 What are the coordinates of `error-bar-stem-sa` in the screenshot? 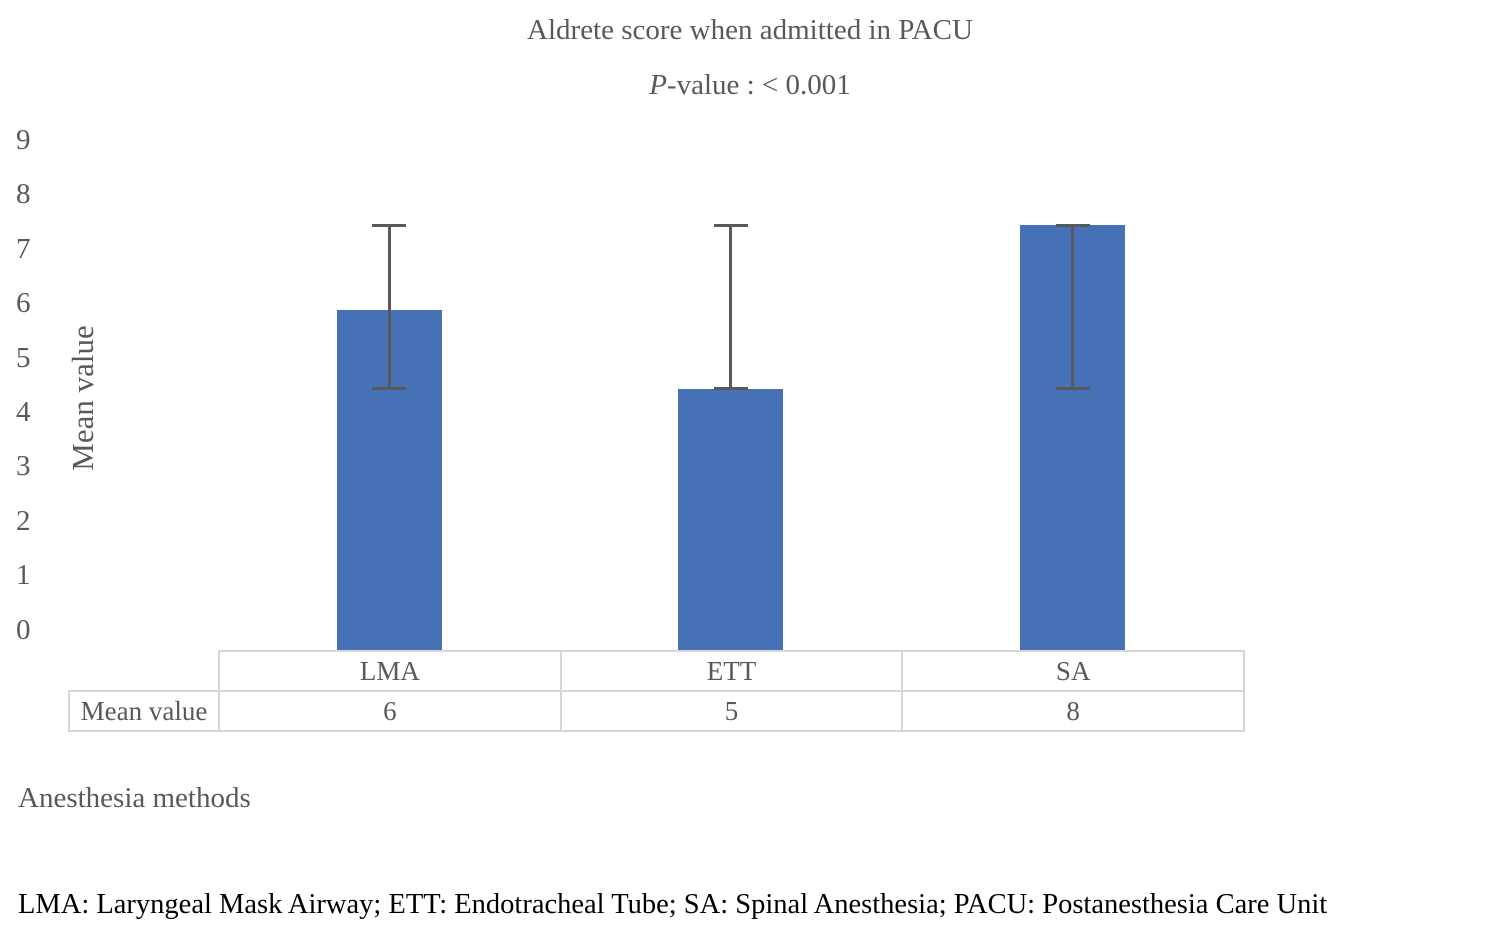 It's located at (1073, 307).